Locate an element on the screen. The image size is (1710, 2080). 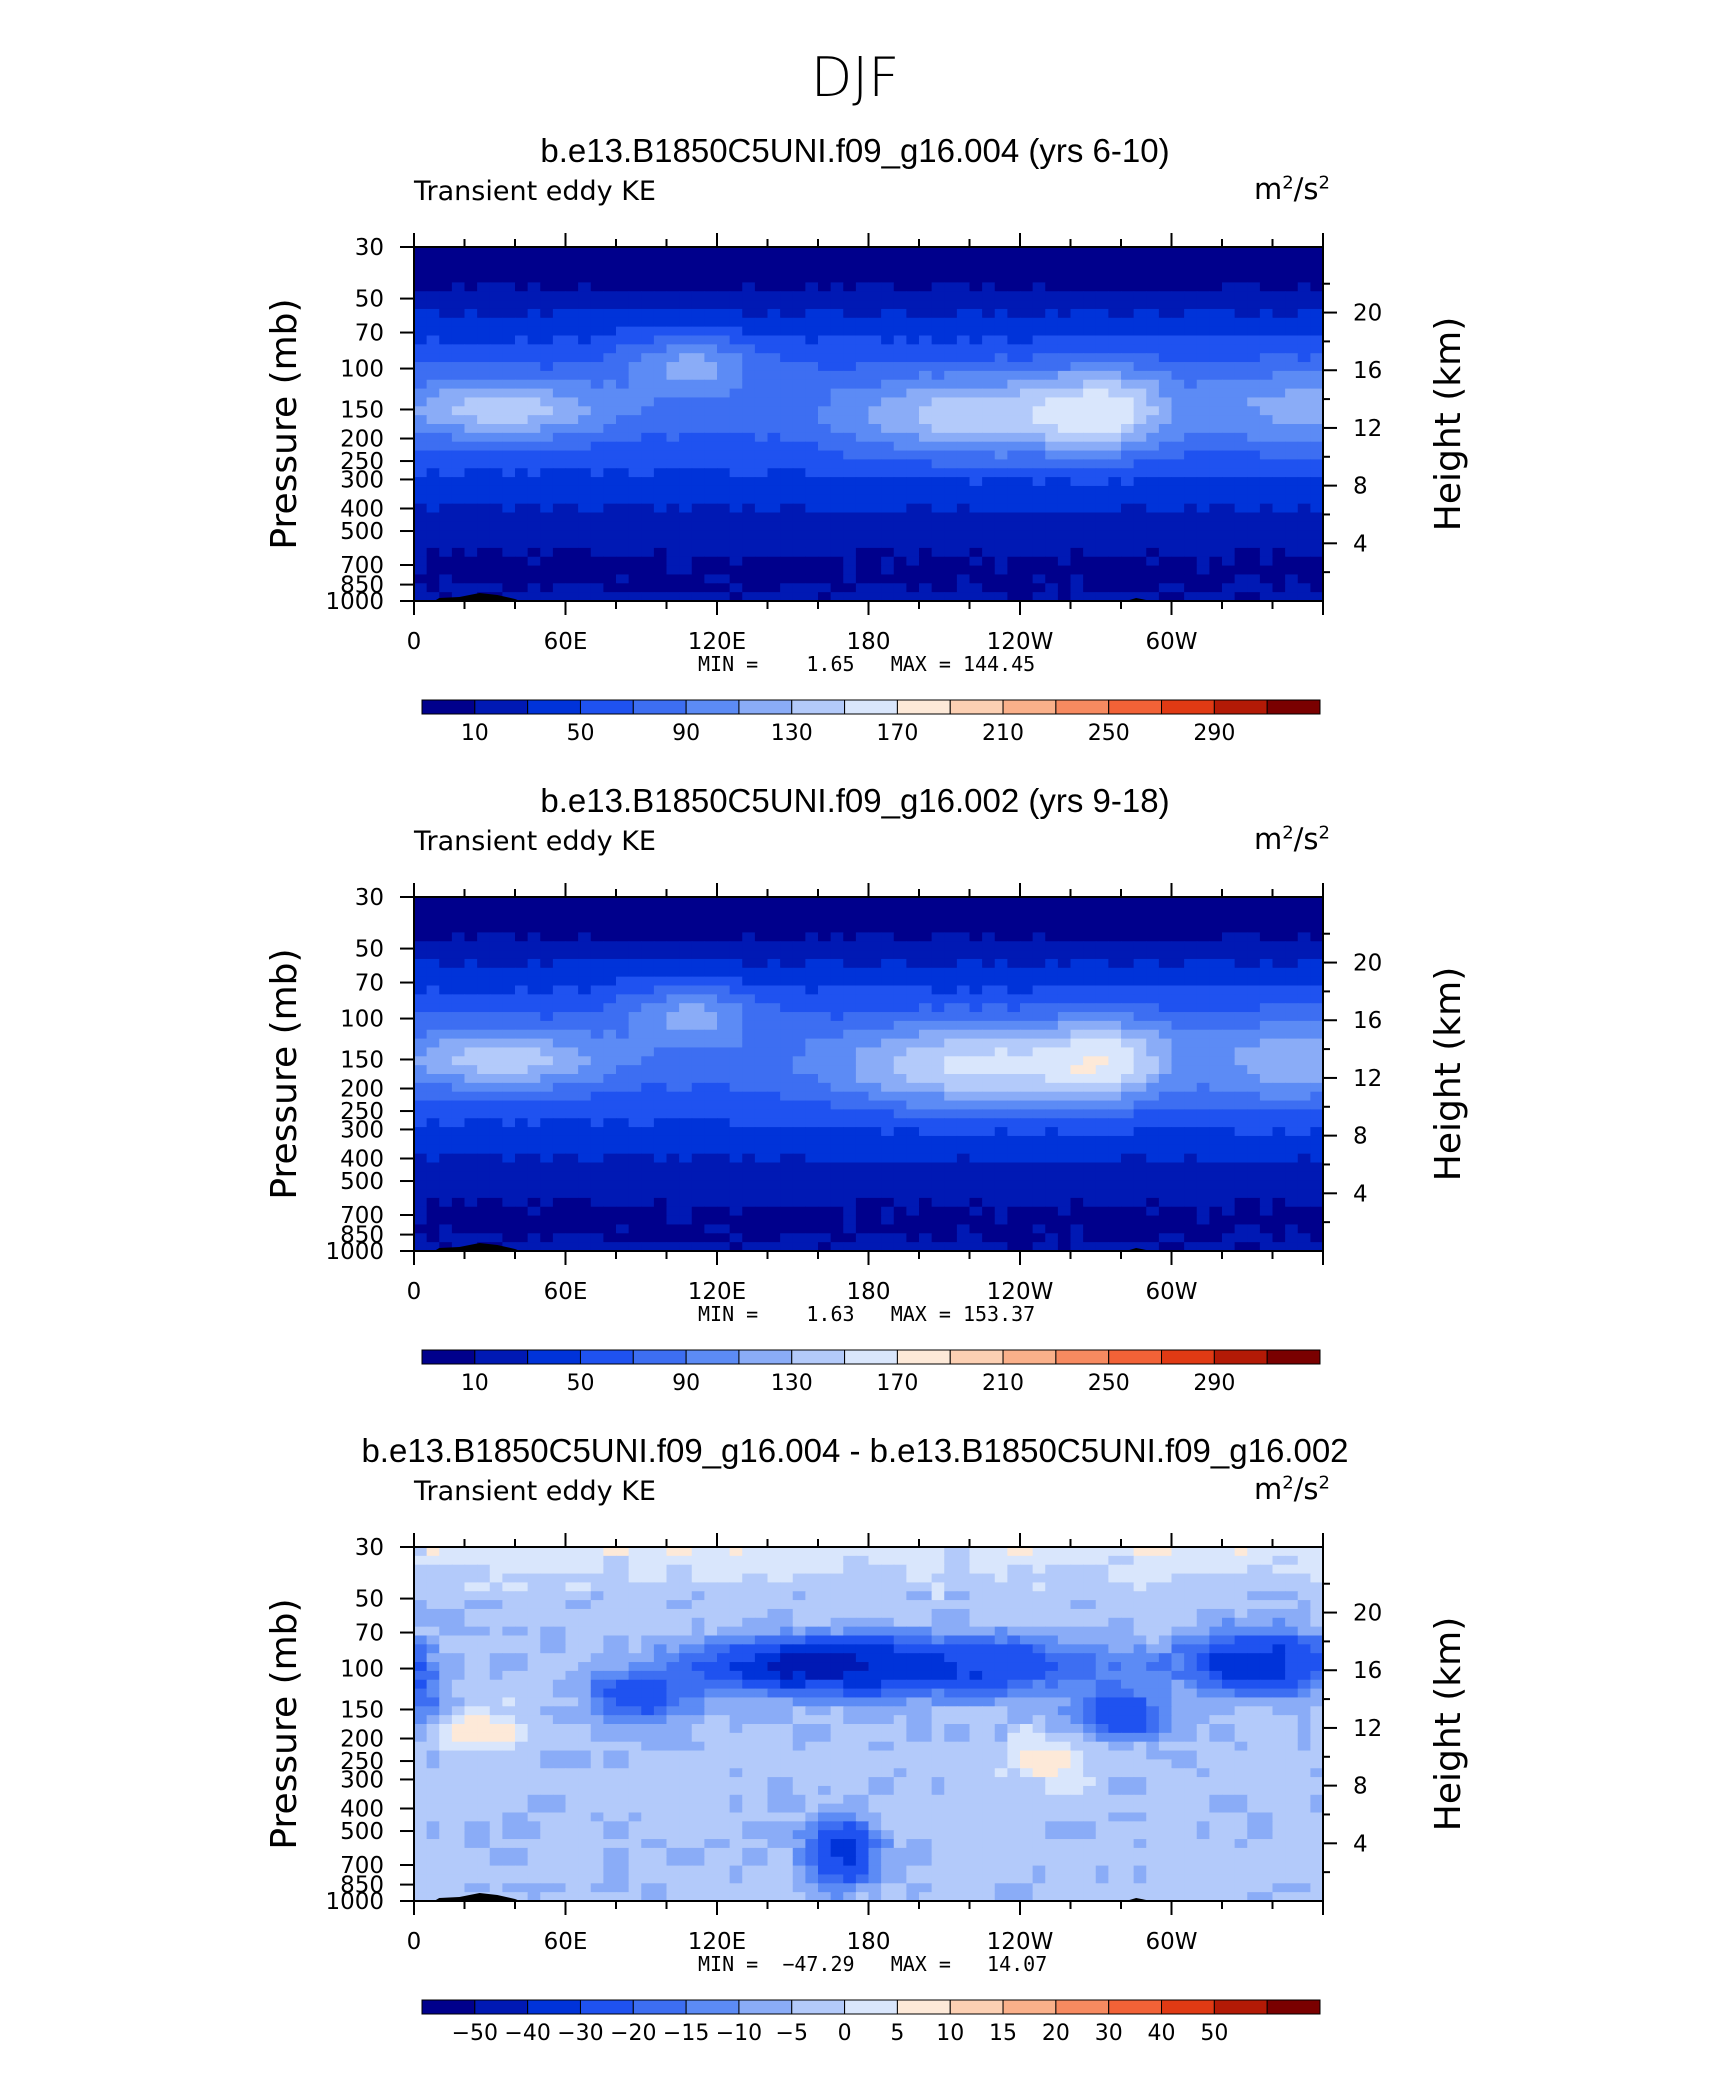
colorbar-swatch is located at coordinates (1293, 707).